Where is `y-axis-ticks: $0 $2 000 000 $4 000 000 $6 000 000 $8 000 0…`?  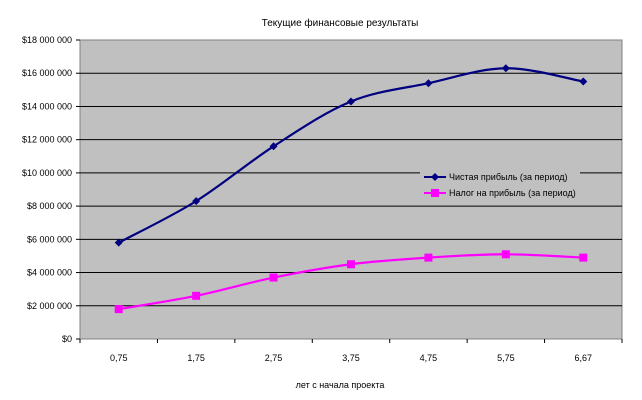 y-axis-ticks: $0 $2 000 000 $4 000 000 $6 000 000 $8 000 0… is located at coordinates (51, 189).